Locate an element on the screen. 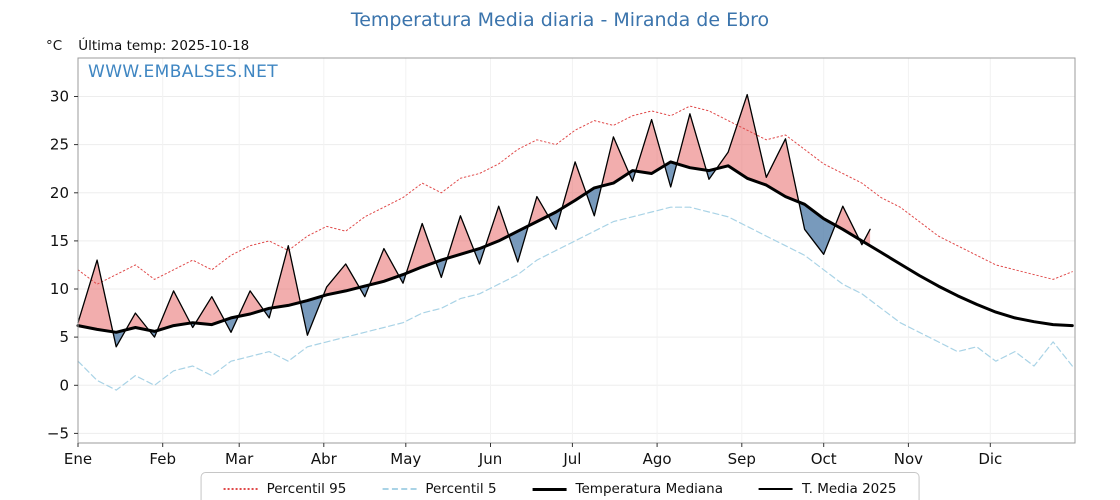  last-temp-label: Última temp: 2025-10-18 is located at coordinates (164, 46).